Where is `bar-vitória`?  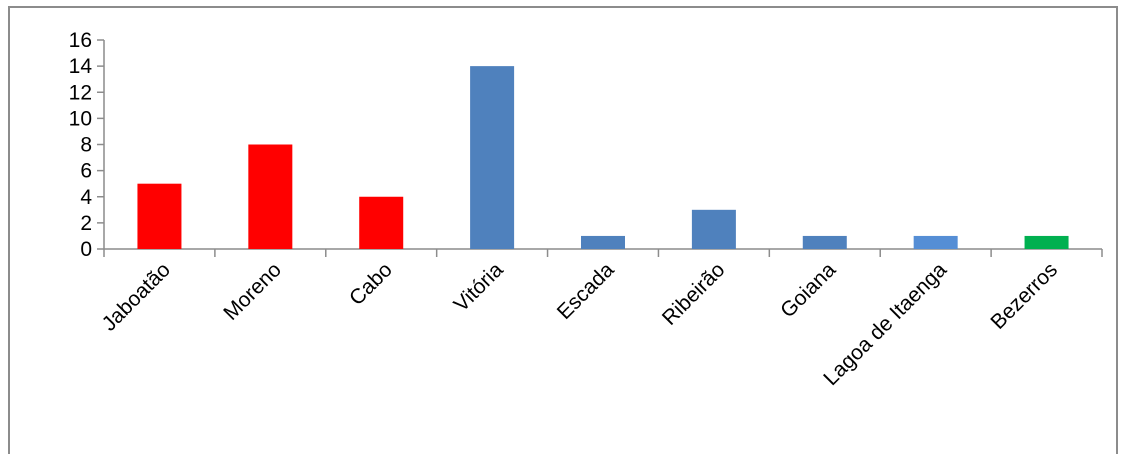
bar-vitória is located at coordinates (492, 157).